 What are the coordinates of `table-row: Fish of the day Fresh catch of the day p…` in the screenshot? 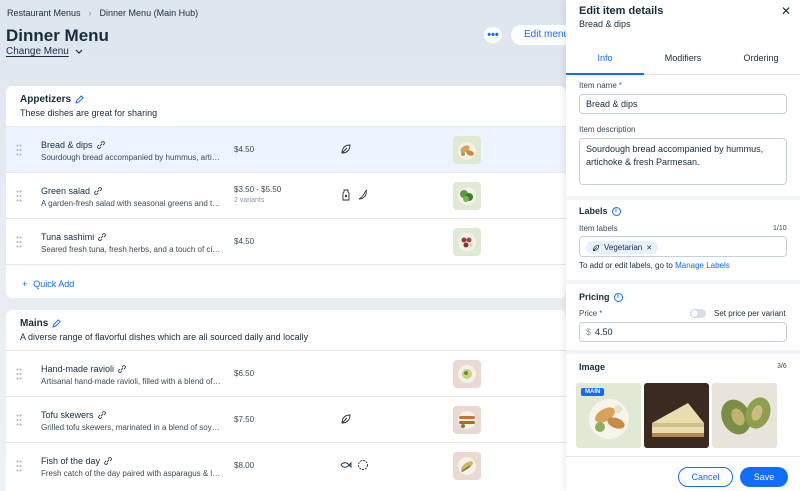 It's located at (286, 465).